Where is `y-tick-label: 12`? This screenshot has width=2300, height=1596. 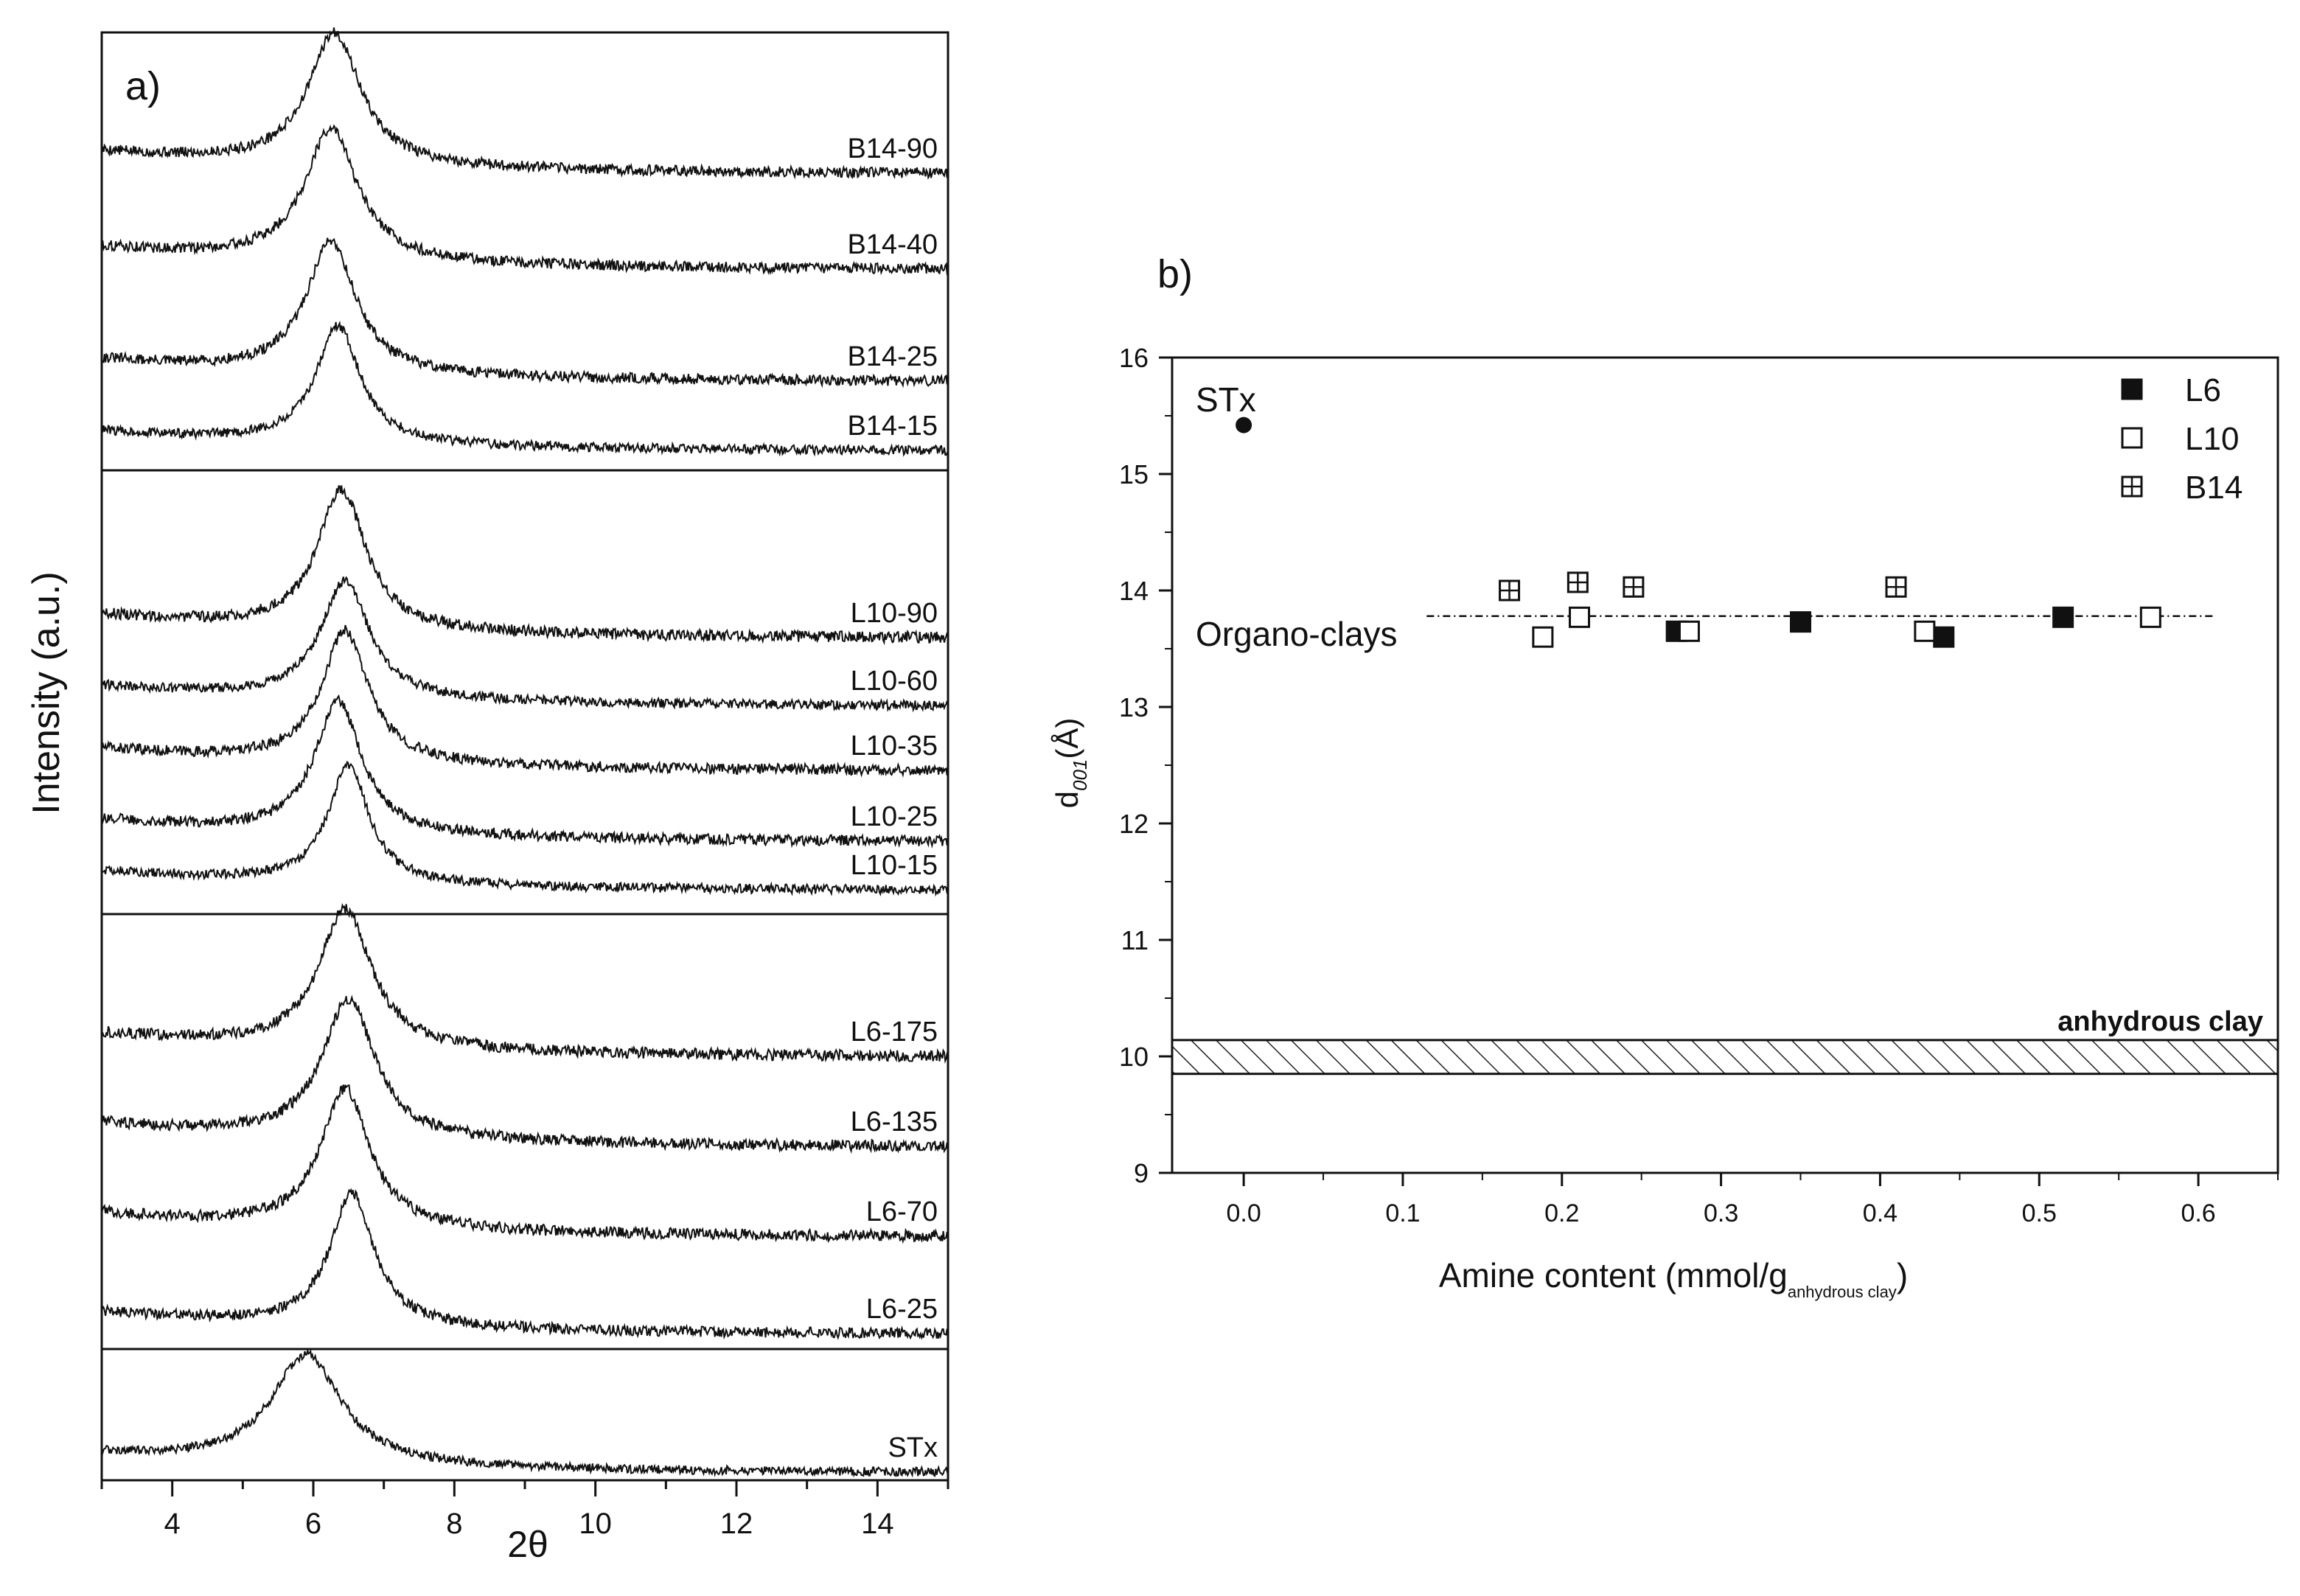 y-tick-label: 12 is located at coordinates (1134, 824).